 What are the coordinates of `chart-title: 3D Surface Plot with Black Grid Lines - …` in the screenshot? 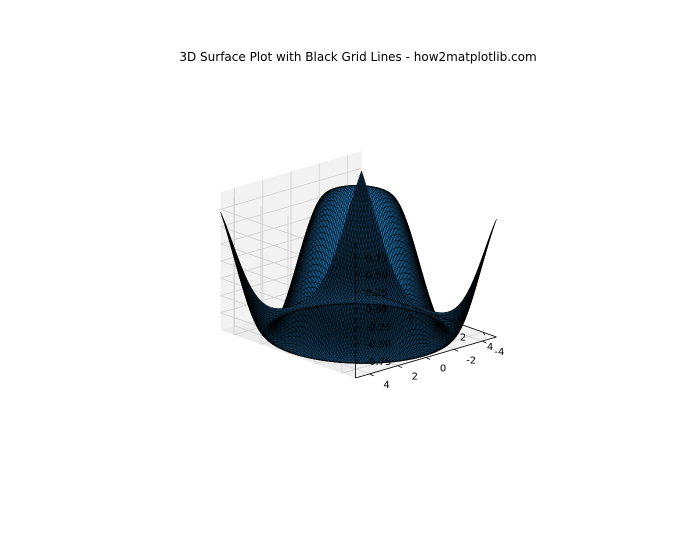 It's located at (357, 57).